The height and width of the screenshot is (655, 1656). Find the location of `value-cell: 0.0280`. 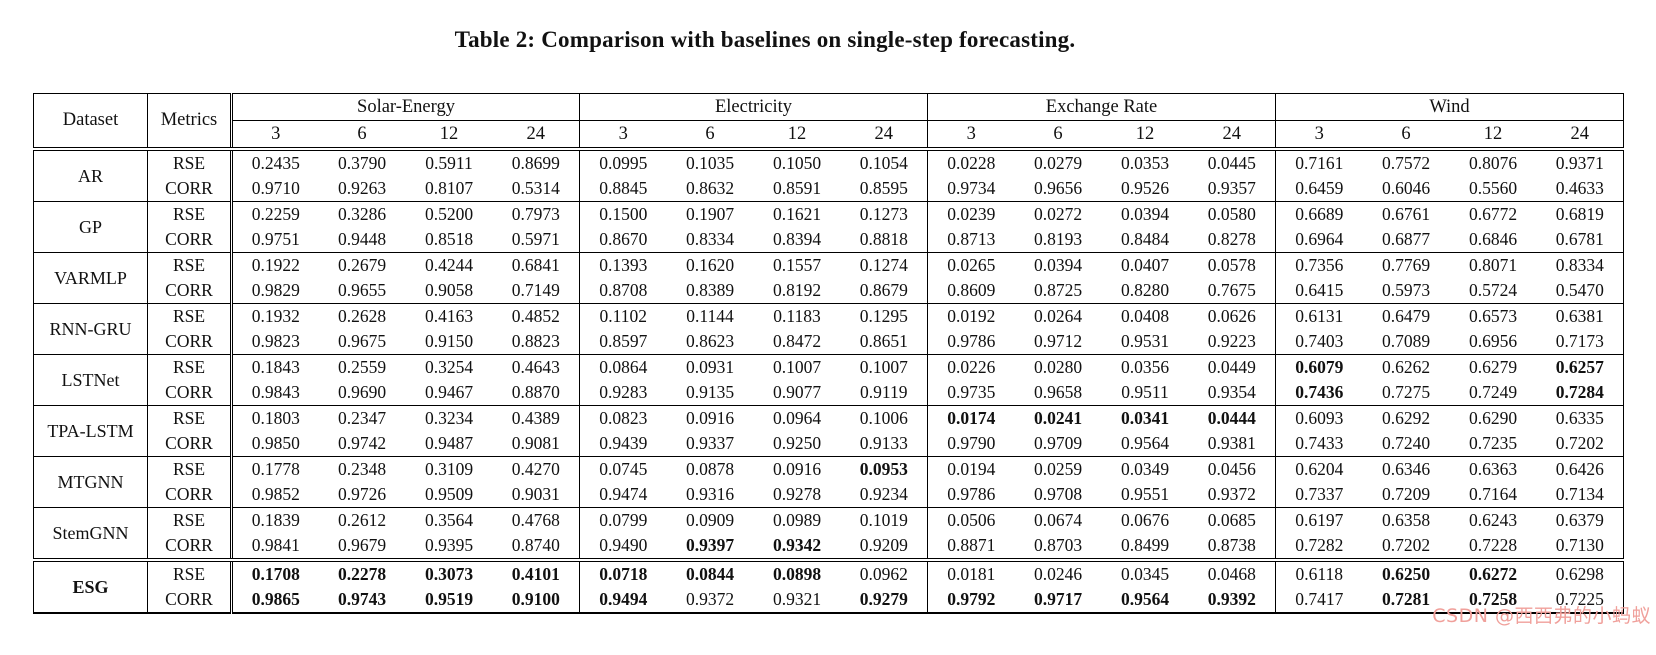

value-cell: 0.0280 is located at coordinates (1058, 367).